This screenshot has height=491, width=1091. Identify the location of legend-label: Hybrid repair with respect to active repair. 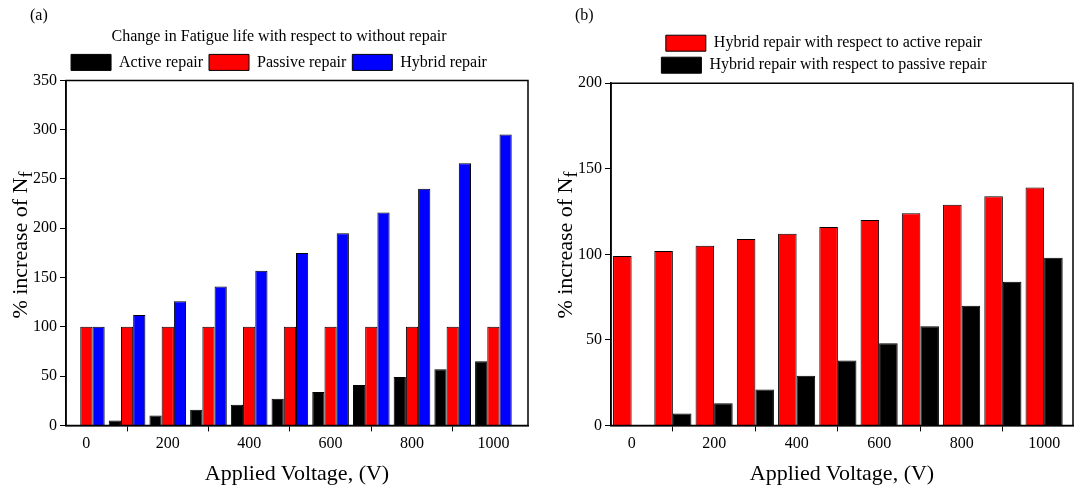
(848, 42).